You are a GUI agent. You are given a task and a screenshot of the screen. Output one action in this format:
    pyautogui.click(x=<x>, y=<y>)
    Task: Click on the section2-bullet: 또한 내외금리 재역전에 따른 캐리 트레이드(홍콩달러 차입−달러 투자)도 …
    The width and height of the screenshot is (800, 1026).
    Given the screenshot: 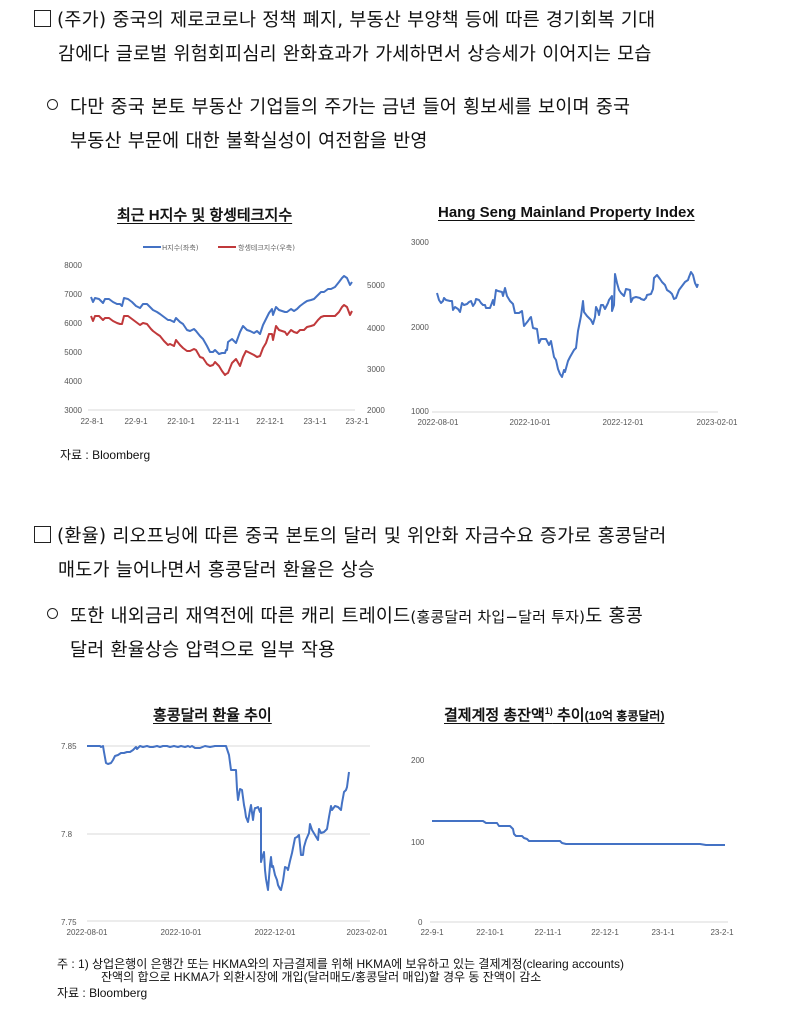 What is the action you would take?
    pyautogui.click(x=345, y=634)
    